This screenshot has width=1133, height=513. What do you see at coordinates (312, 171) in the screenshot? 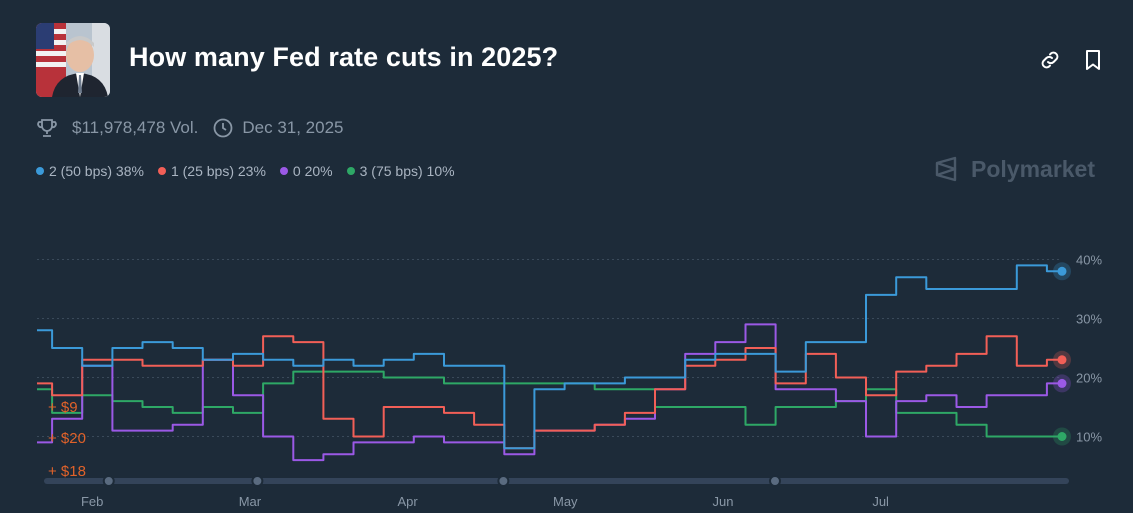
I see `legend-label: 0 20%` at bounding box center [312, 171].